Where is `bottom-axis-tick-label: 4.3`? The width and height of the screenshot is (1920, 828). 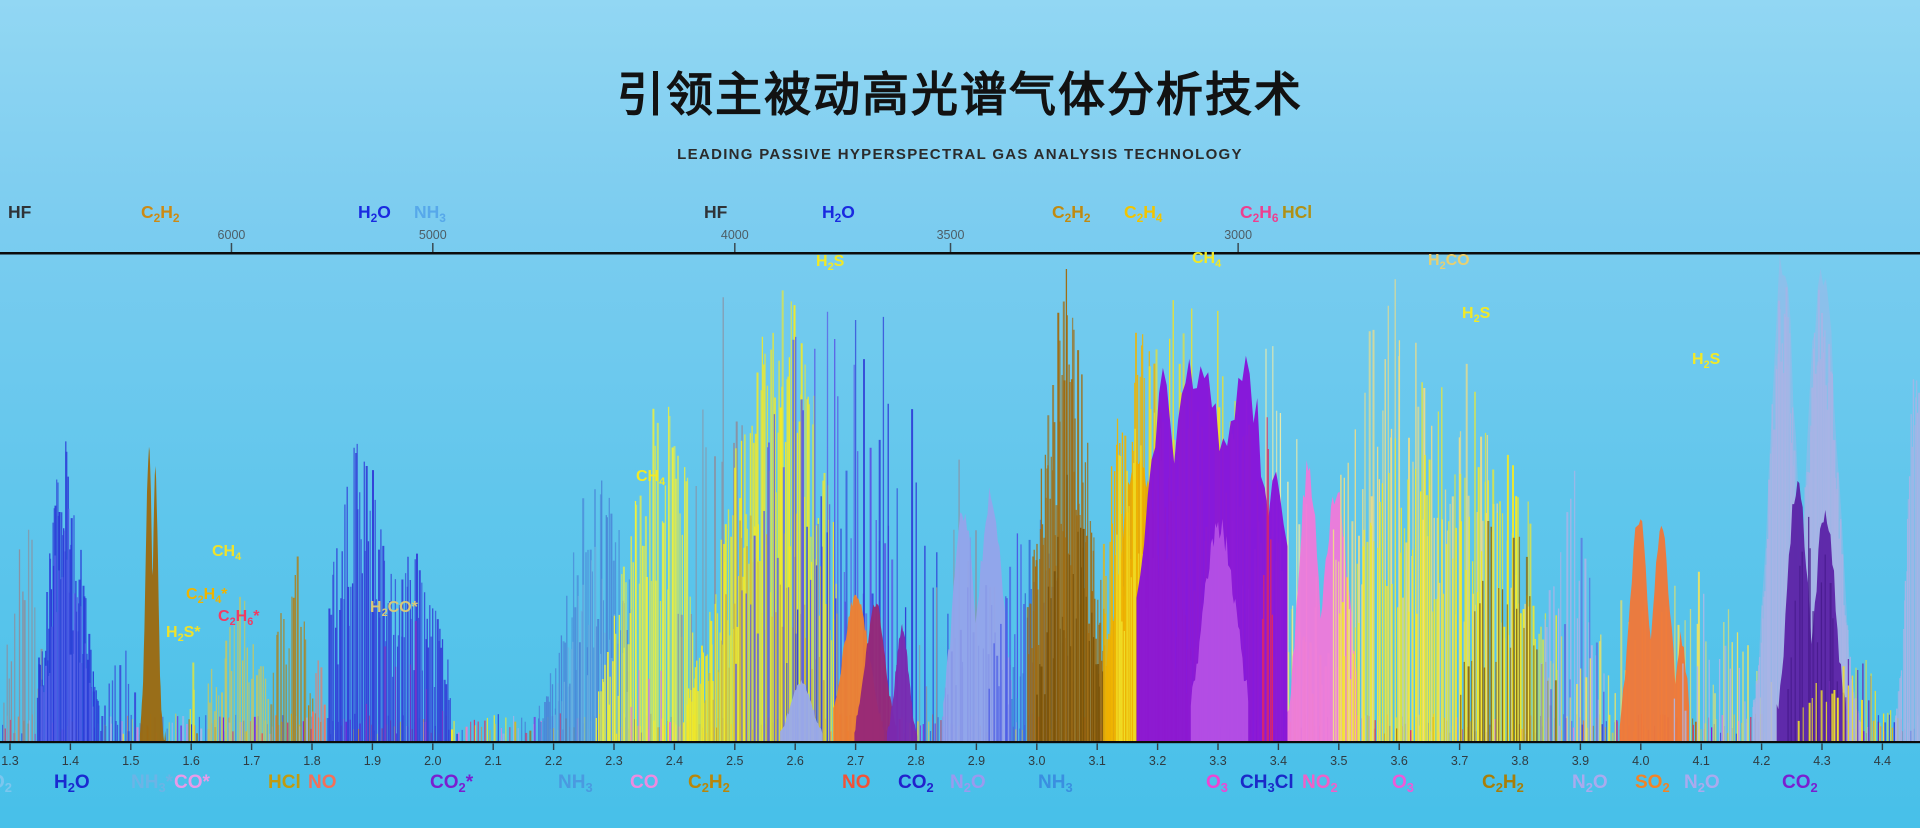 bottom-axis-tick-label: 4.3 is located at coordinates (1821, 761).